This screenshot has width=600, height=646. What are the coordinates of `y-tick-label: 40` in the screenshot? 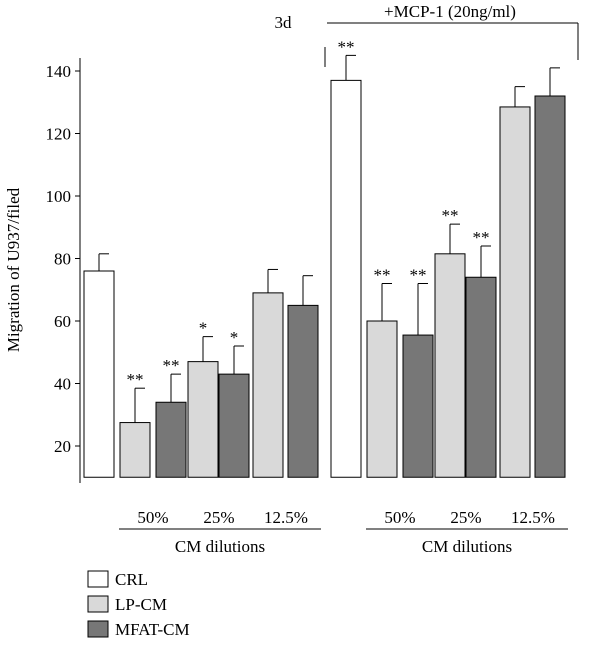 It's located at (62, 384).